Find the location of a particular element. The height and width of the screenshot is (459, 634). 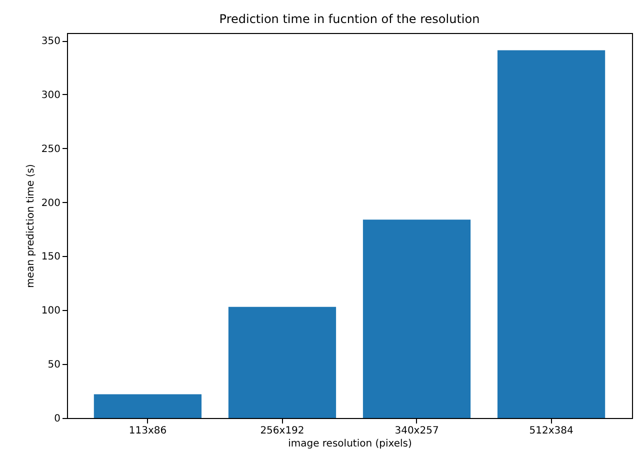

x-tick-label: 113x86 is located at coordinates (147, 431).